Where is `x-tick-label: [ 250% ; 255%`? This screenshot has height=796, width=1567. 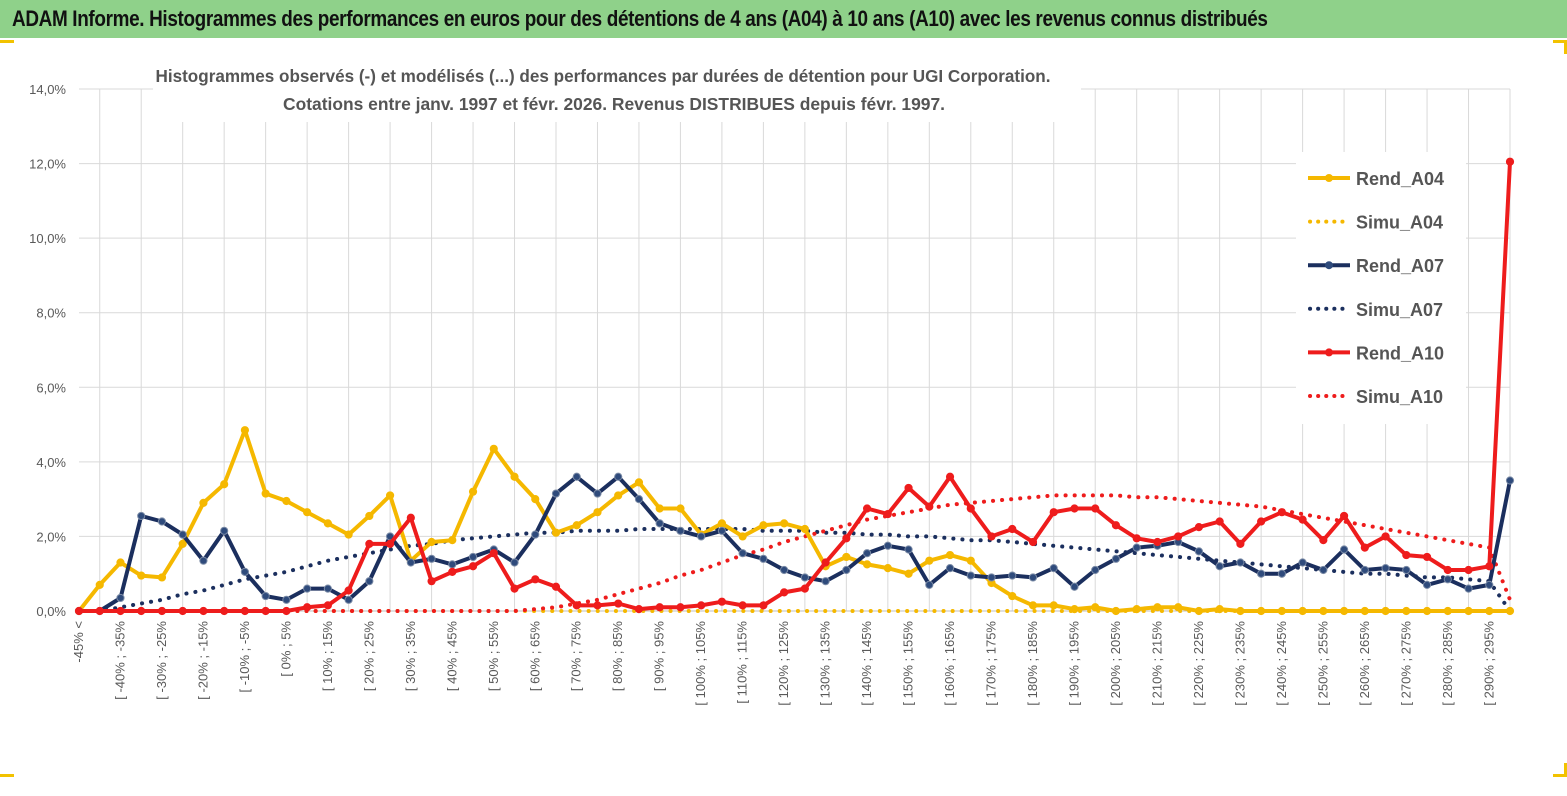
x-tick-label: [ 250% ; 255% is located at coordinates (1322, 663).